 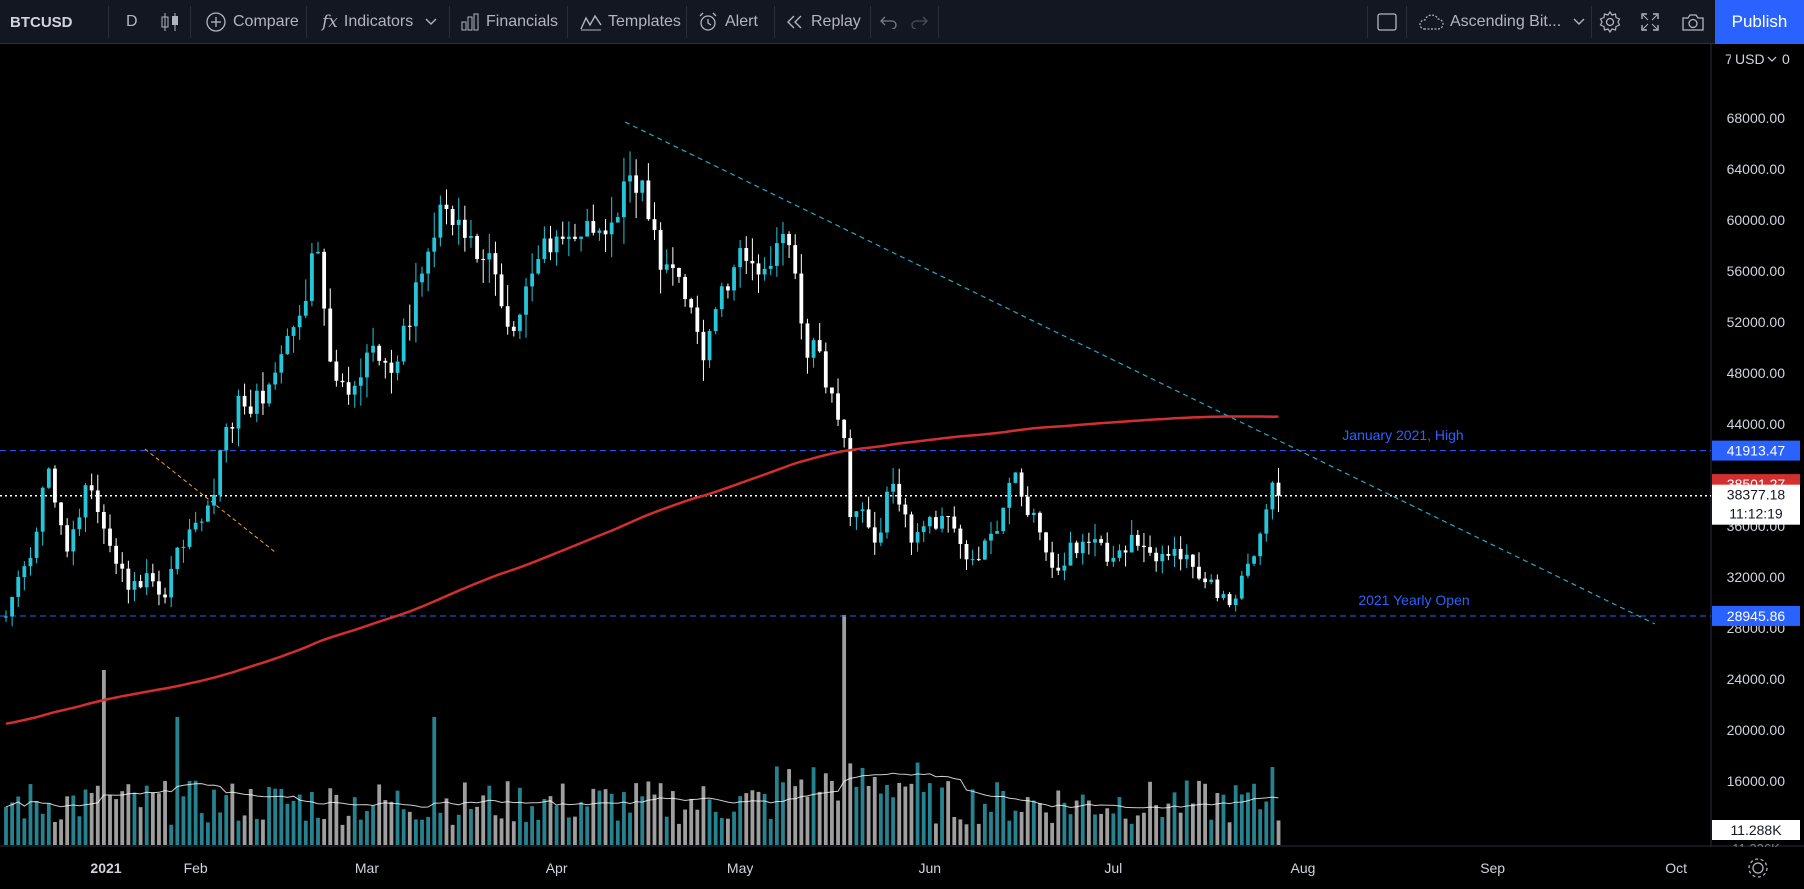 What do you see at coordinates (727, 22) in the screenshot?
I see `alert-button: Alert` at bounding box center [727, 22].